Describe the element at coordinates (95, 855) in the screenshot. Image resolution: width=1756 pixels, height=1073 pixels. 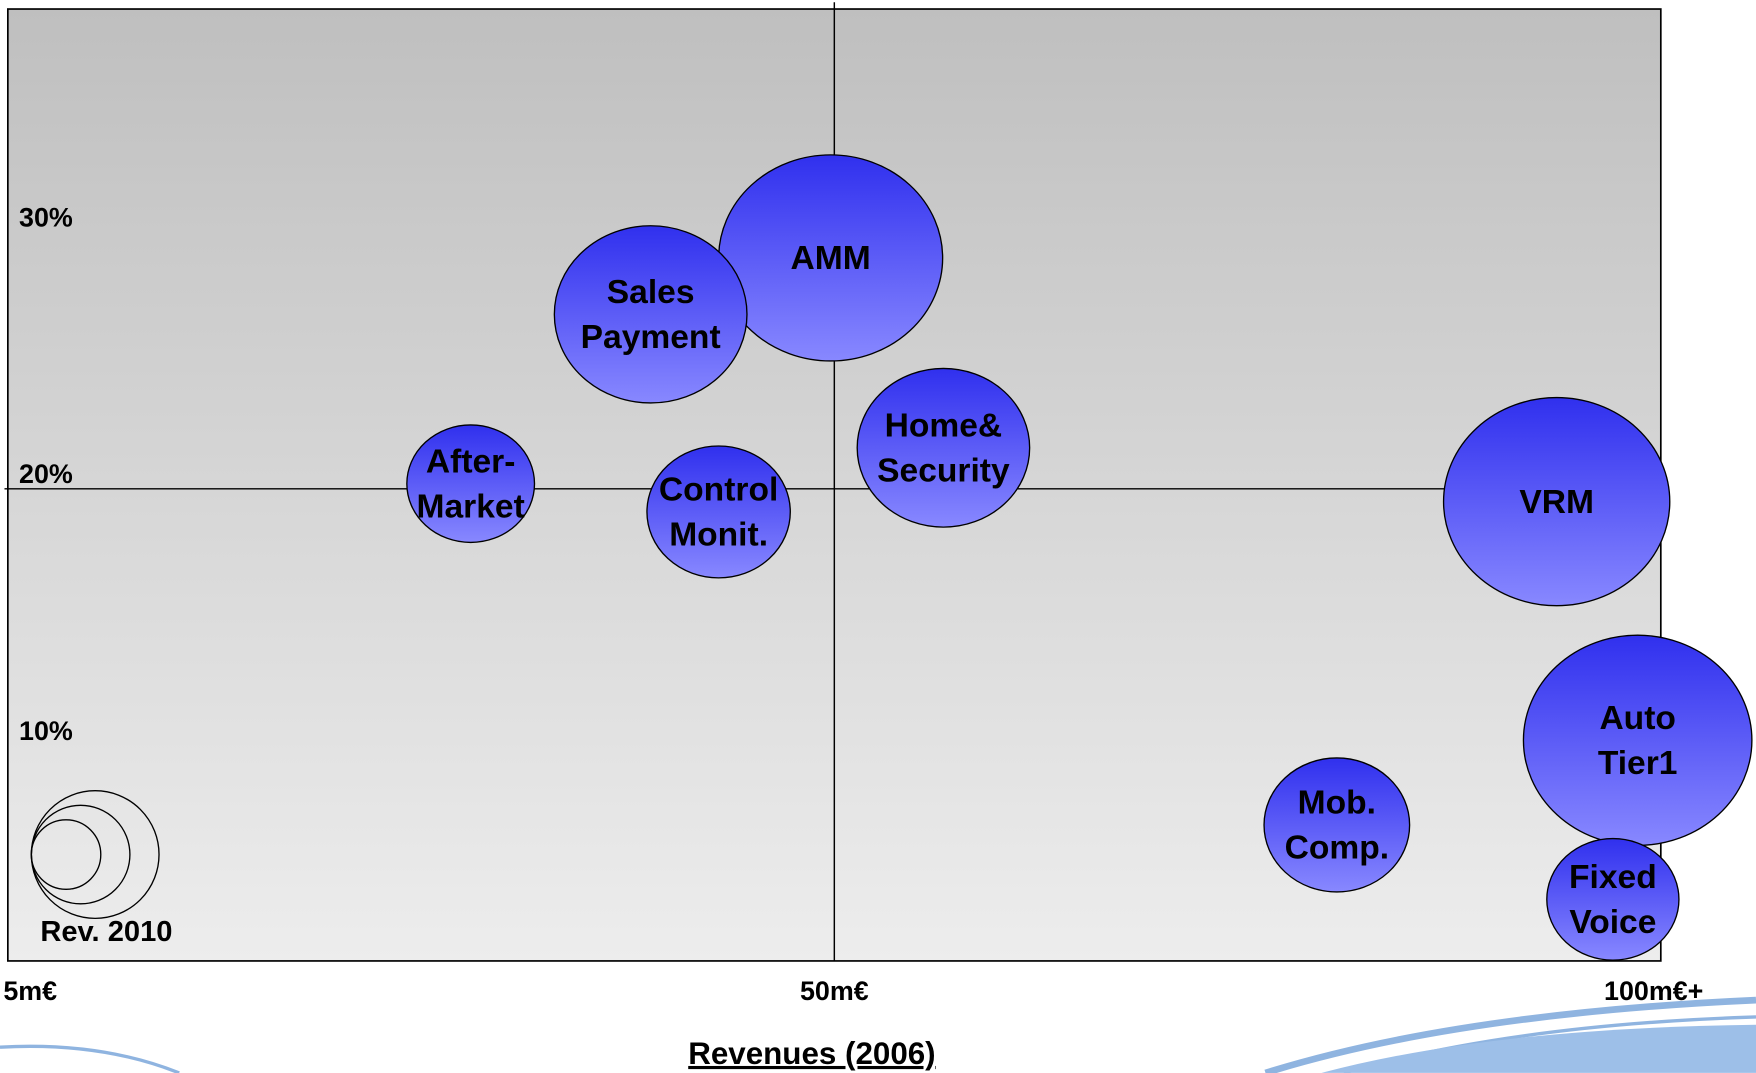
I see `size-legend` at that location.